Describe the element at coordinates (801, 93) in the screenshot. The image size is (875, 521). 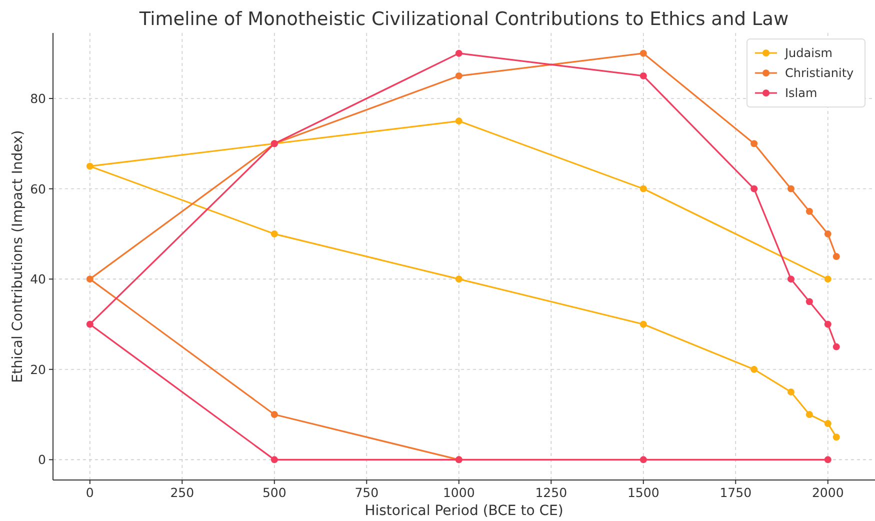
I see `legend-label: Islam` at that location.